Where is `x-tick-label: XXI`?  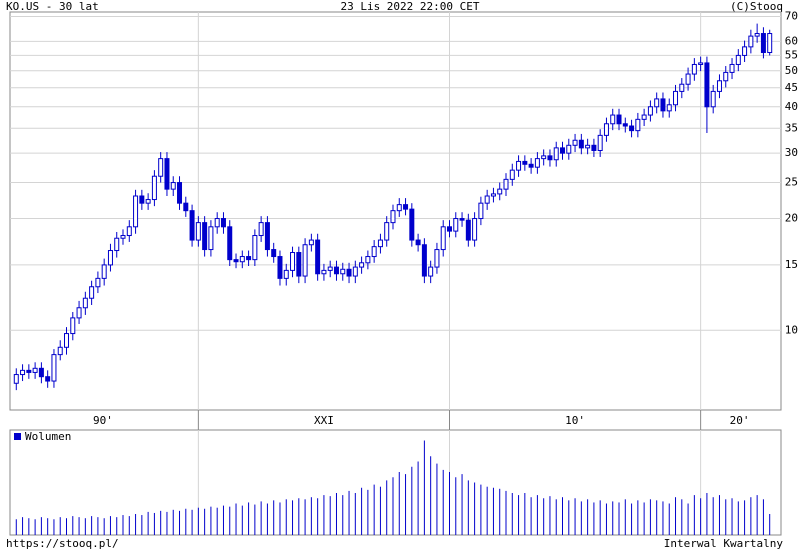 x-tick-label: XXI is located at coordinates (324, 420).